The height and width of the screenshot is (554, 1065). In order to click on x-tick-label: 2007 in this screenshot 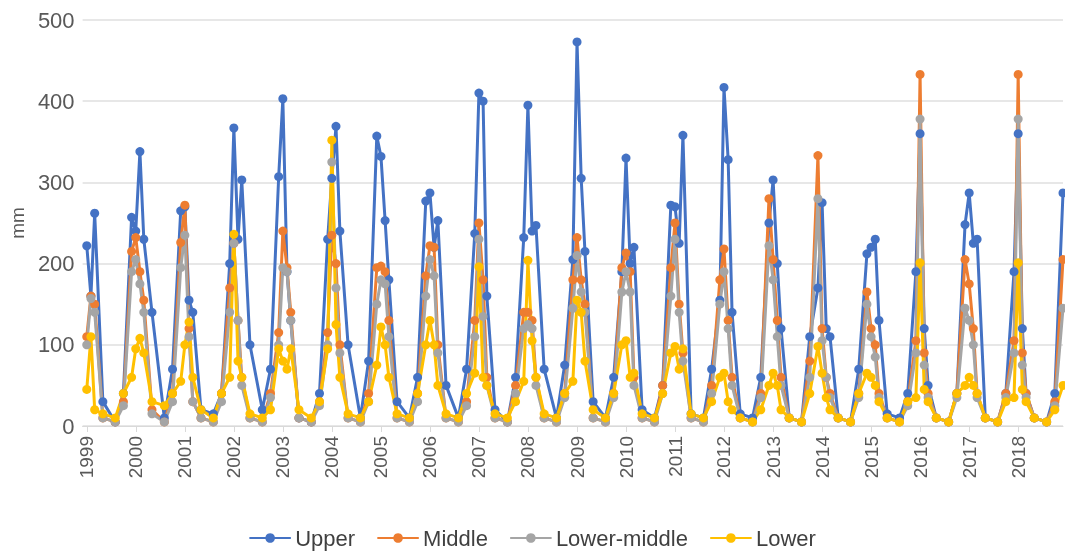, I will do `click(479, 457)`.